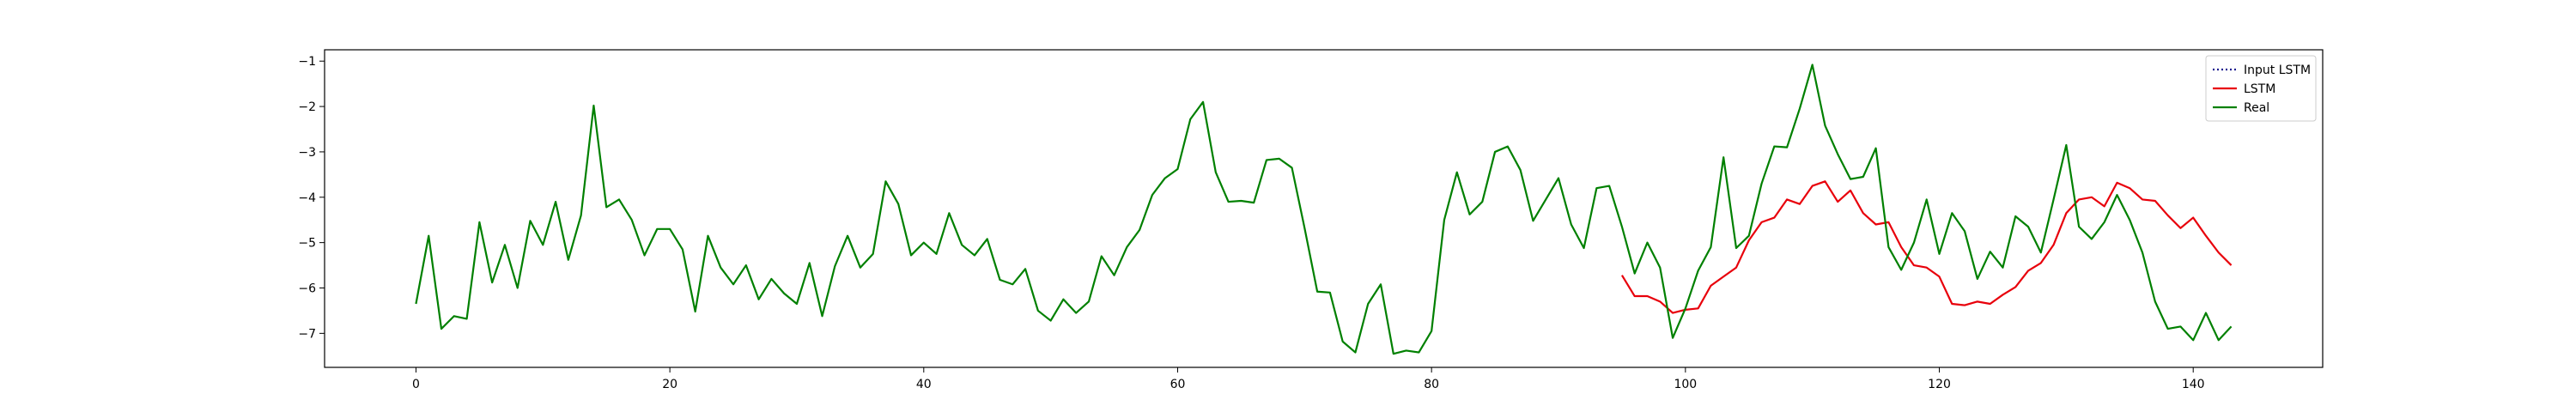 The height and width of the screenshot is (412, 2576). I want to click on x-tick-label: 100, so click(1686, 384).